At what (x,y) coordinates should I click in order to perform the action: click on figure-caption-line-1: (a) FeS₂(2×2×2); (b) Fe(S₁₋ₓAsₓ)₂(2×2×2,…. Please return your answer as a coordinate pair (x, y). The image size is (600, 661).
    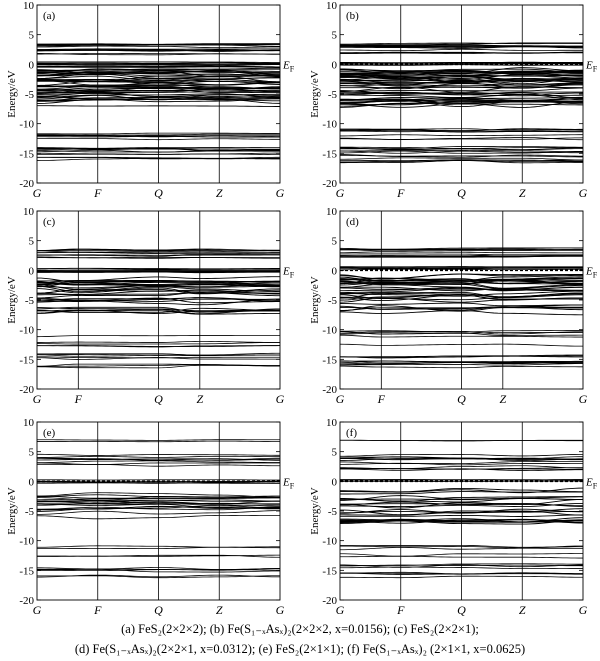
    Looking at the image, I should click on (300, 629).